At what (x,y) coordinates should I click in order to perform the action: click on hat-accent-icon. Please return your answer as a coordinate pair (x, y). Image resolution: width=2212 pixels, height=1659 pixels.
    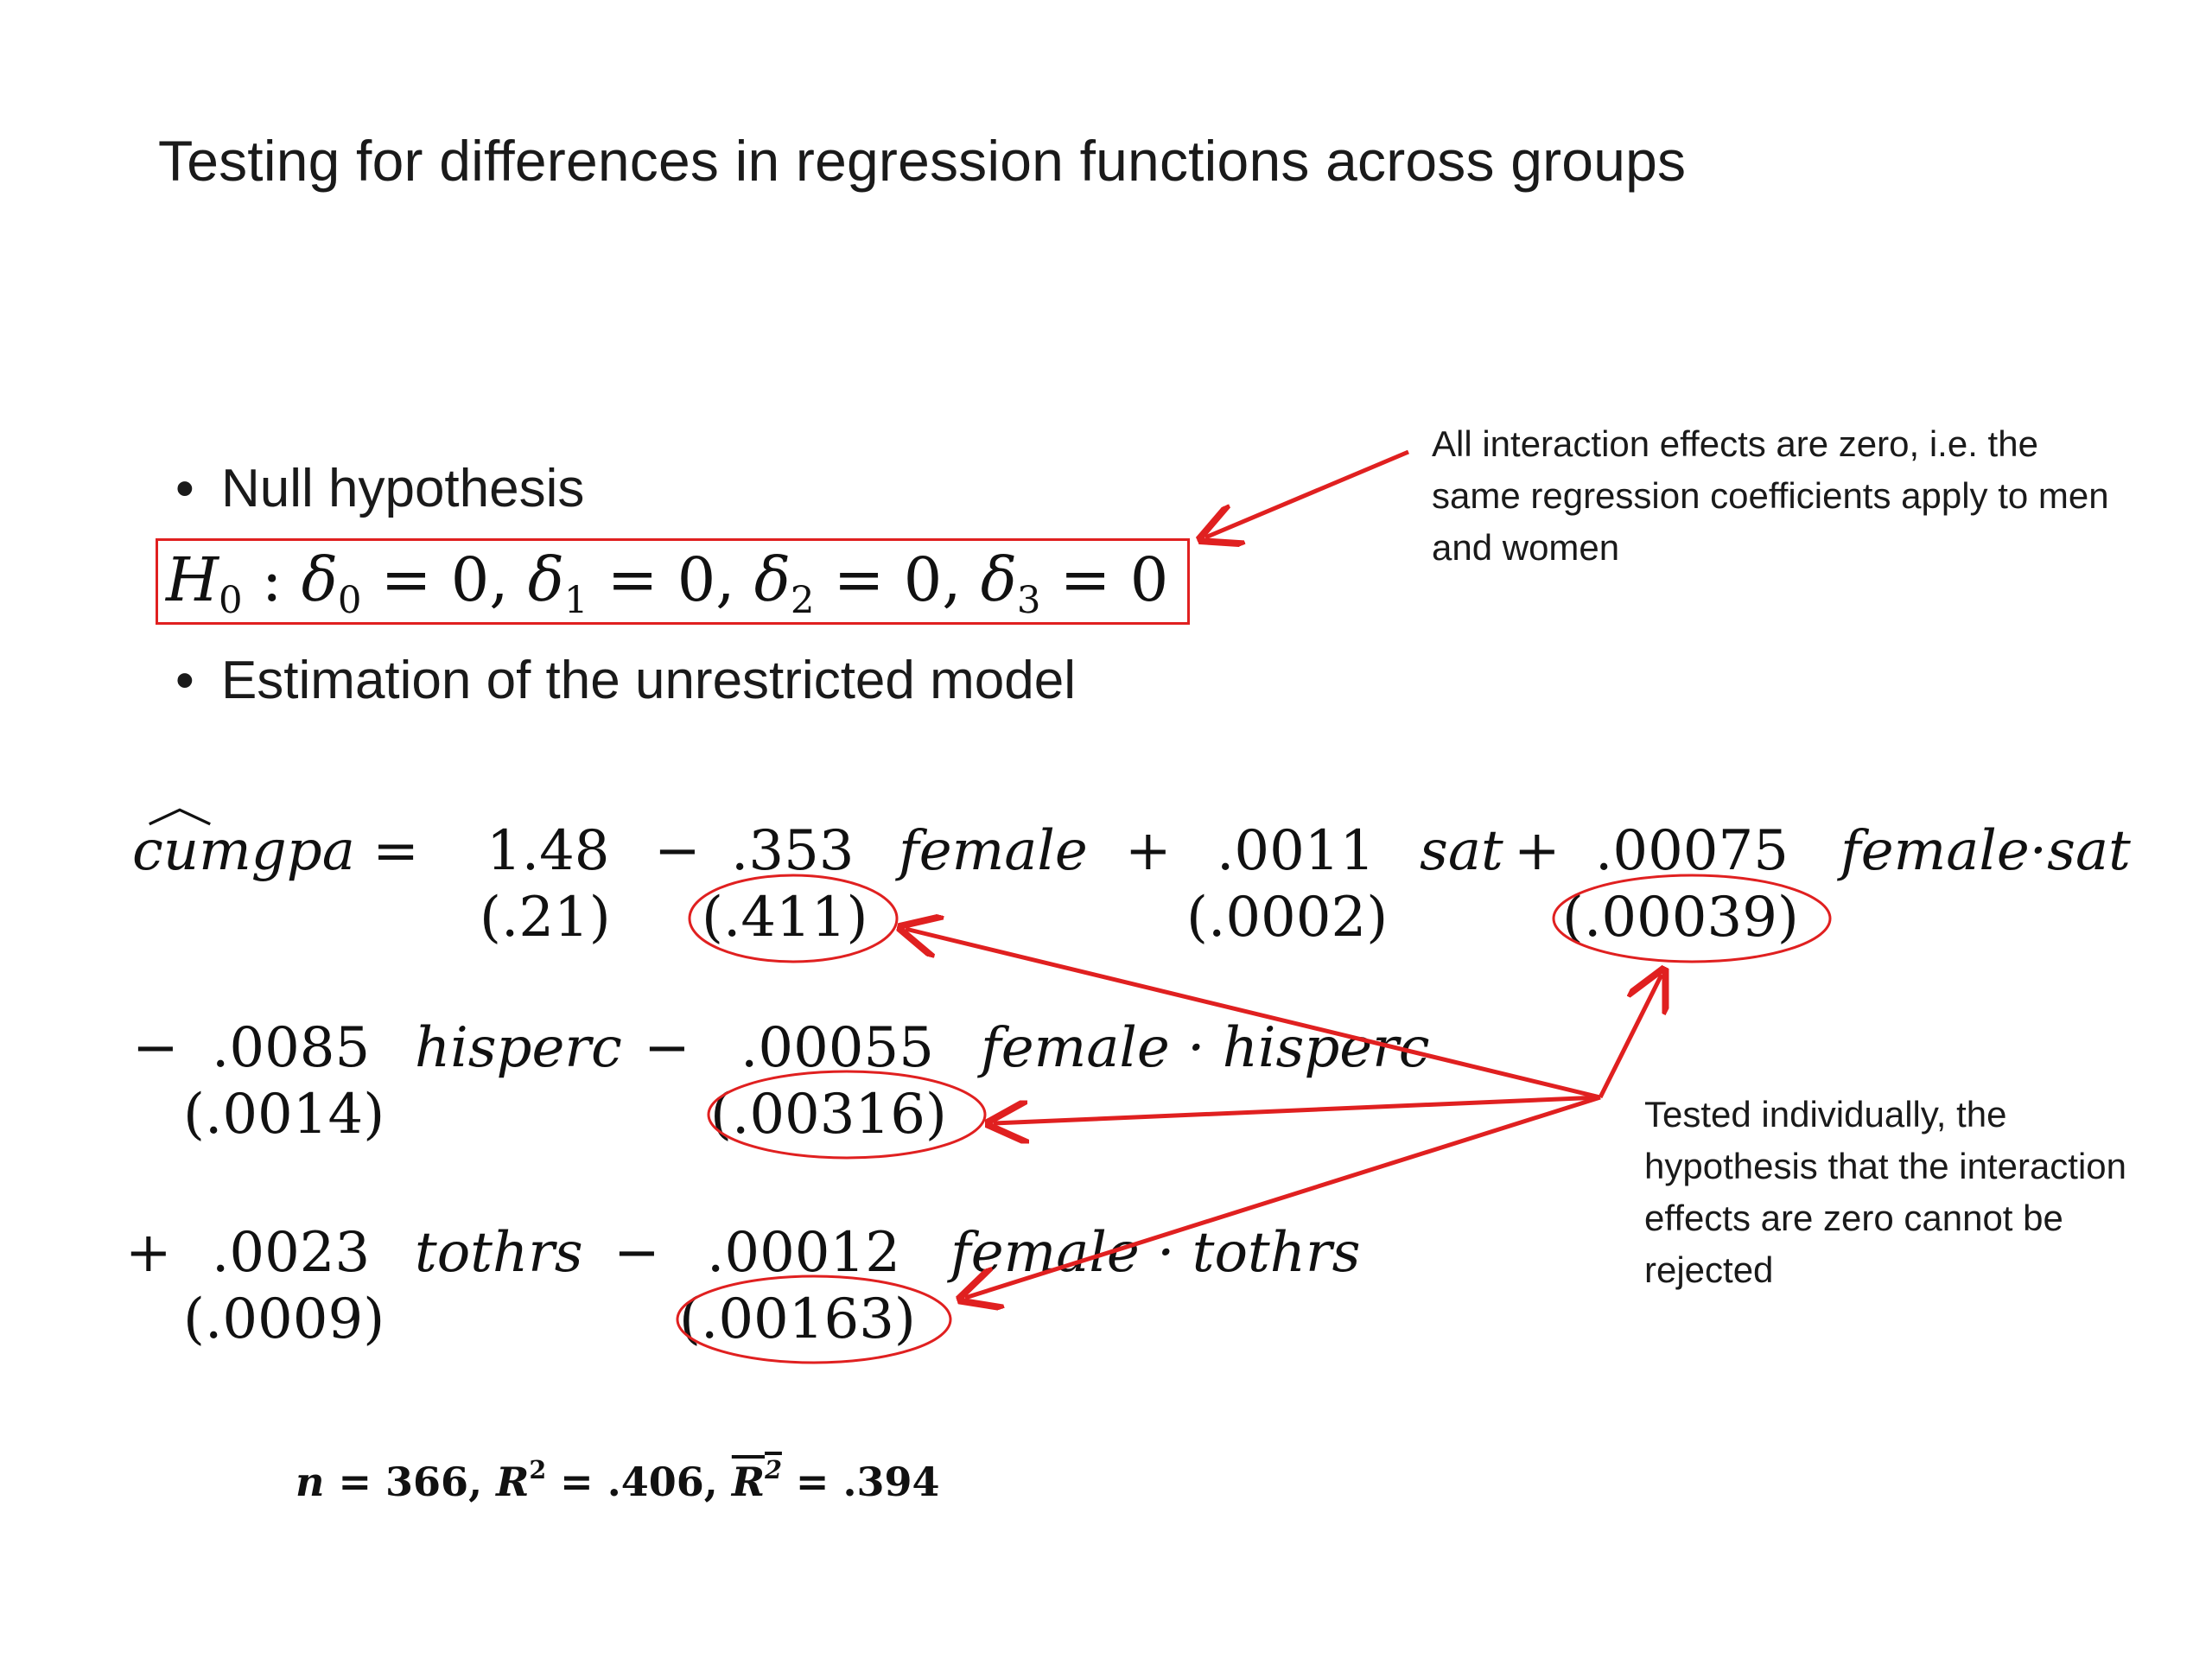
    Looking at the image, I should click on (180, 817).